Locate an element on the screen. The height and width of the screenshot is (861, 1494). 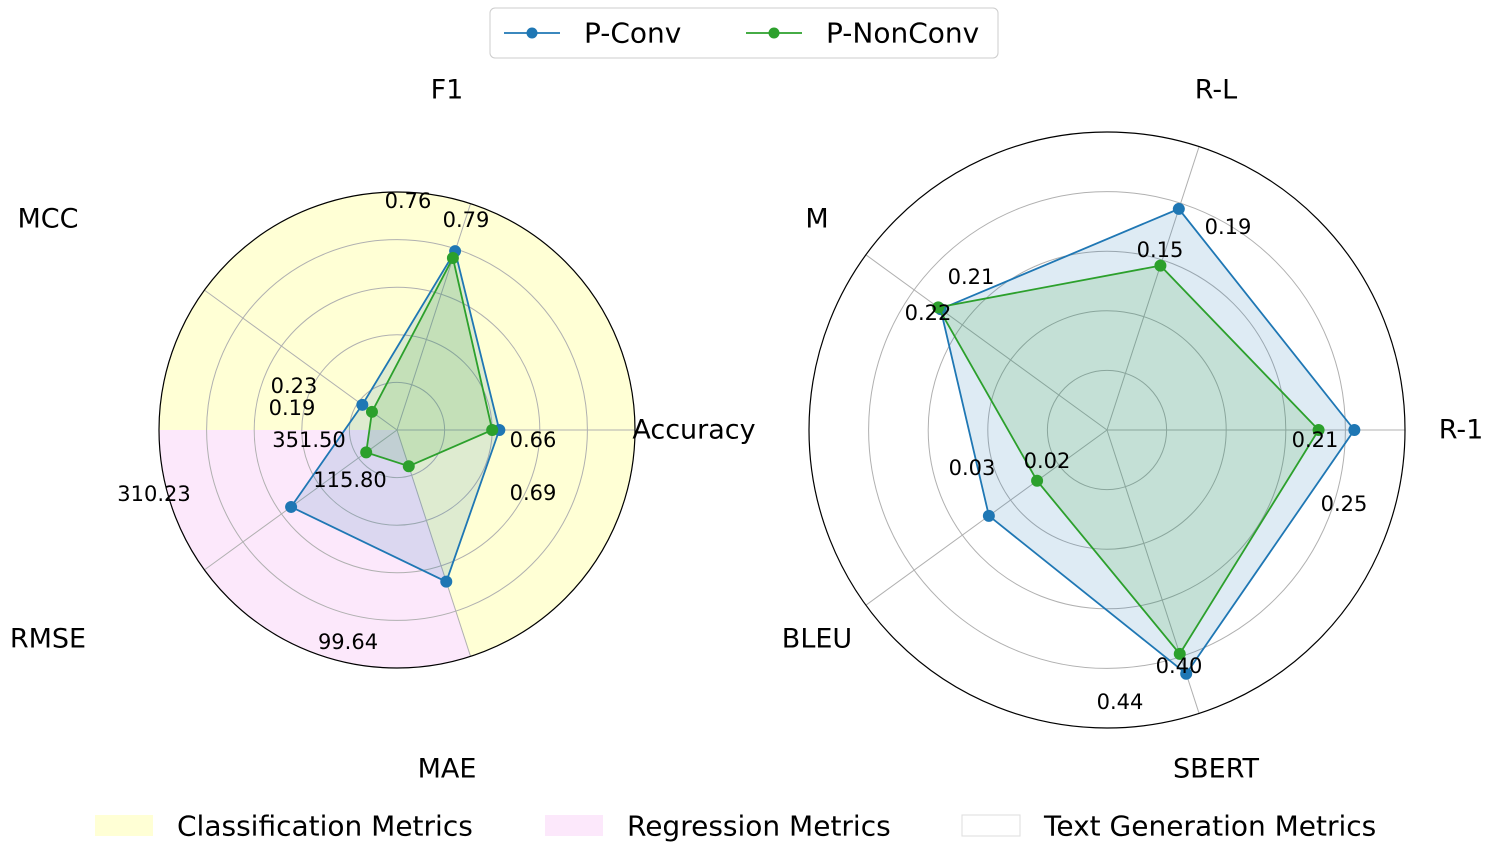
legend-label-p-nonconv: P-NonConv is located at coordinates (902, 33).